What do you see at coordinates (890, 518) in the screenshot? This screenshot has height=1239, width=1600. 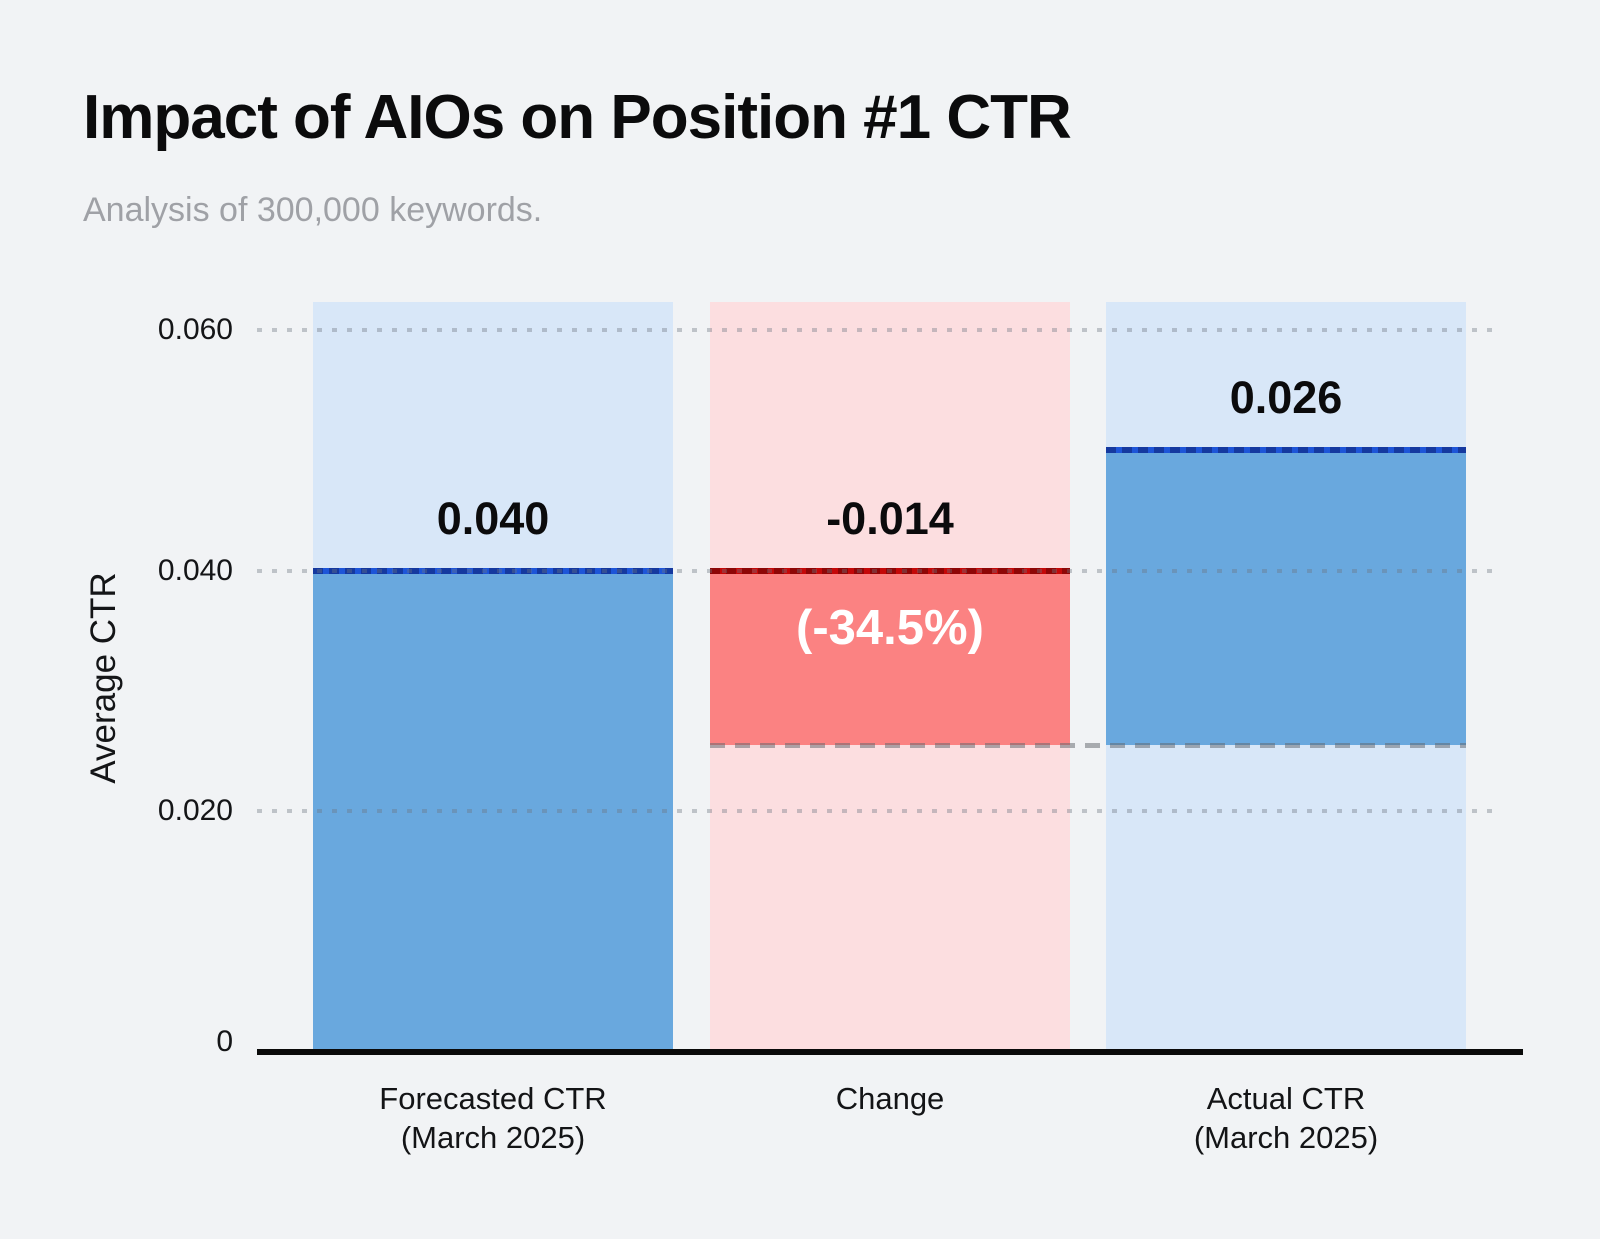 I see `bar-value-label: -0.014` at bounding box center [890, 518].